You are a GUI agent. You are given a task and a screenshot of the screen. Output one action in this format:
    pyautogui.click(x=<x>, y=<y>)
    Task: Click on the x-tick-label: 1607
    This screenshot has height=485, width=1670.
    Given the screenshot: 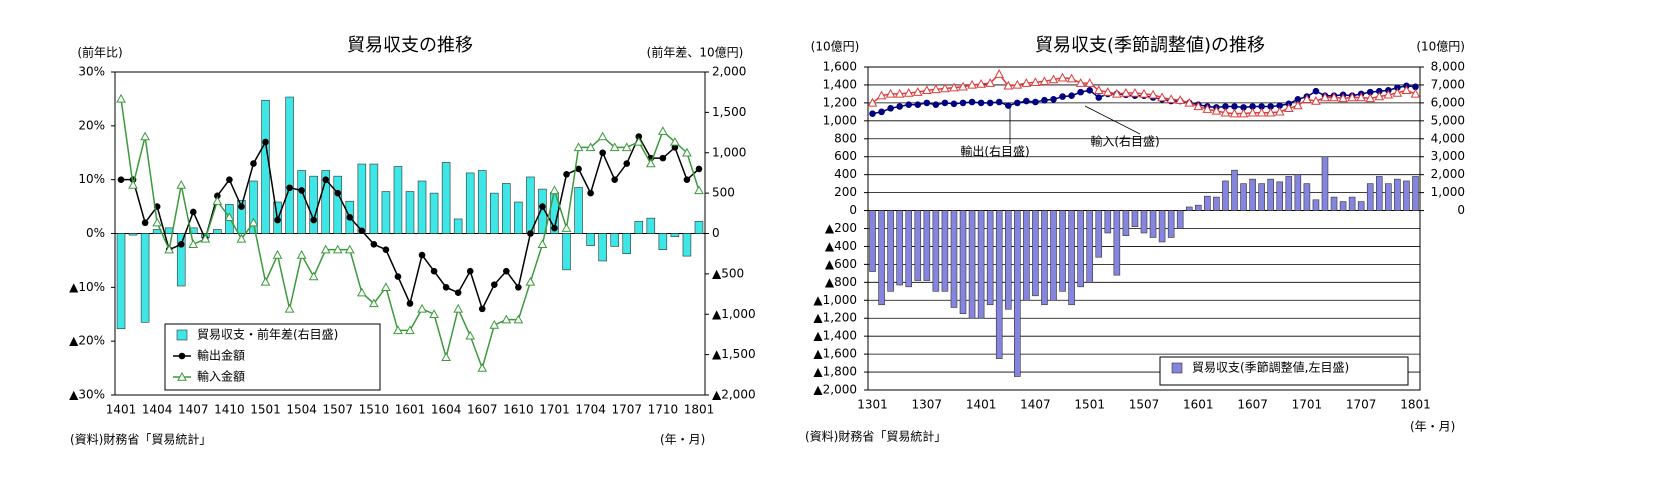 What is the action you would take?
    pyautogui.click(x=1252, y=405)
    